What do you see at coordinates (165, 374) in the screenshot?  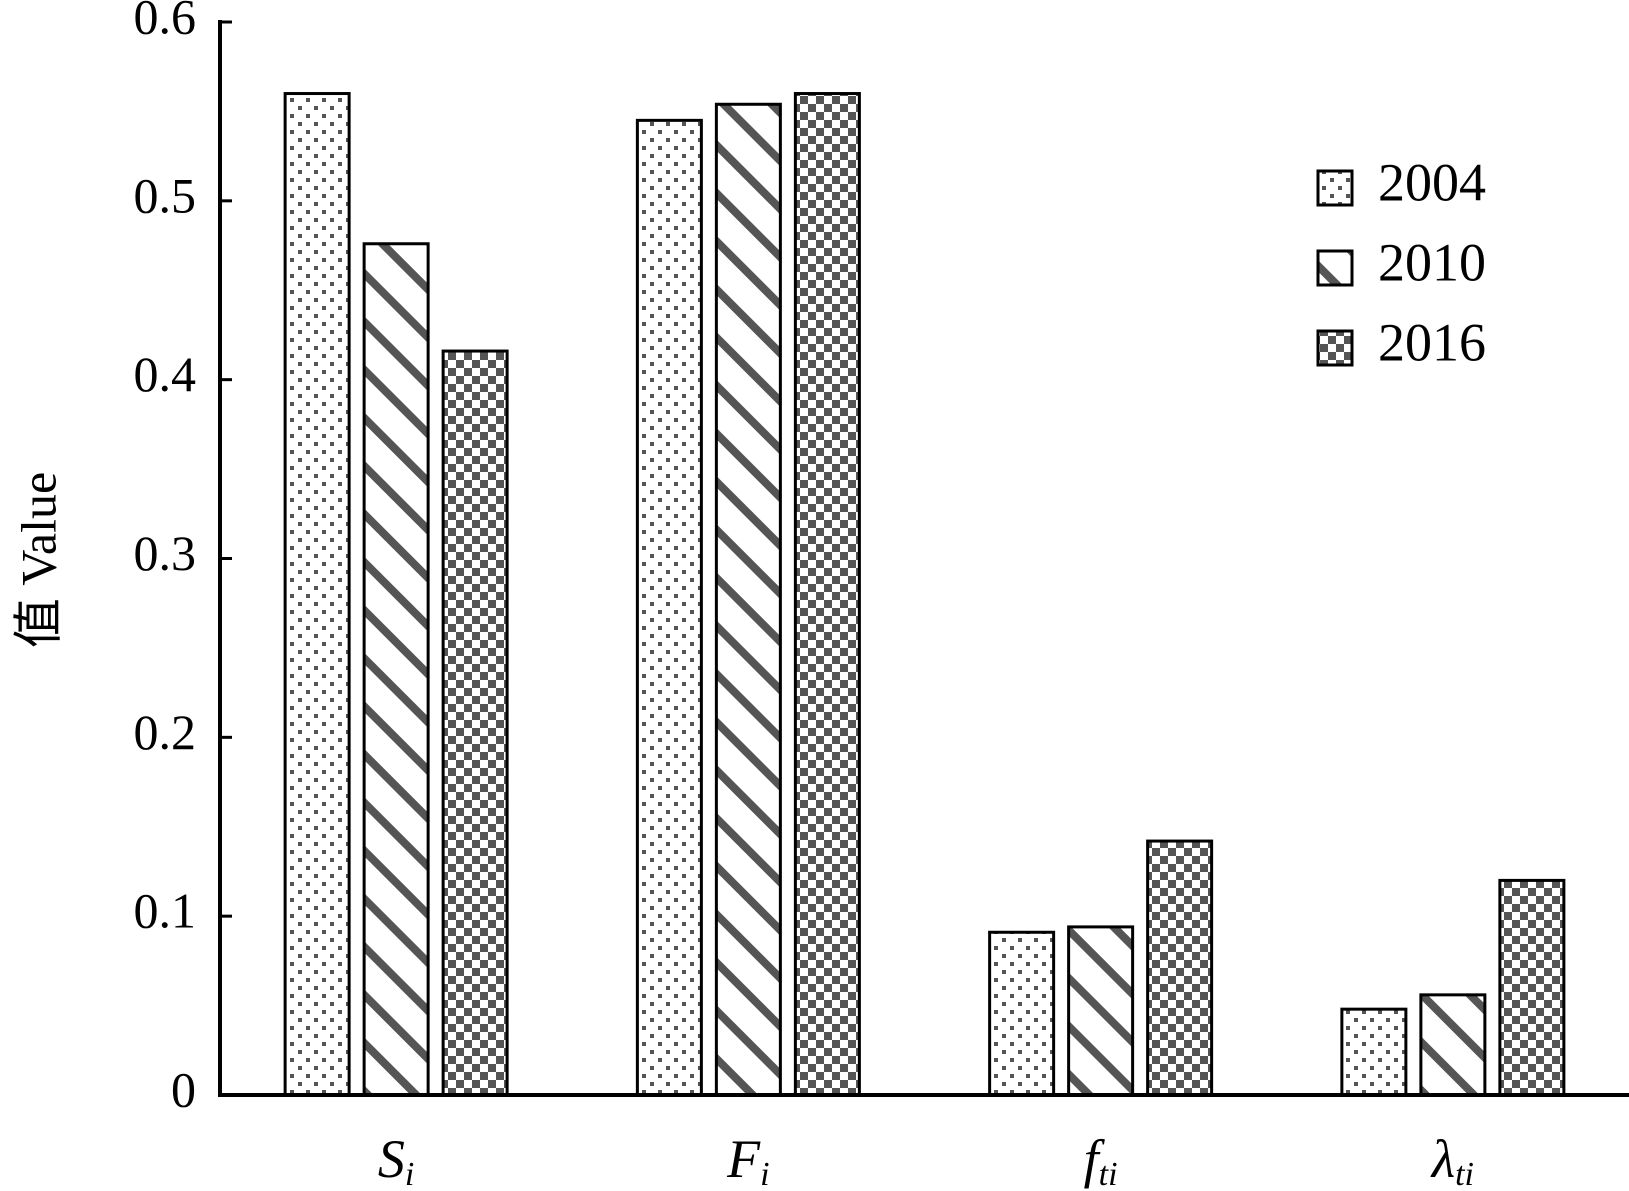 I see `y-tick-label: 0.4` at bounding box center [165, 374].